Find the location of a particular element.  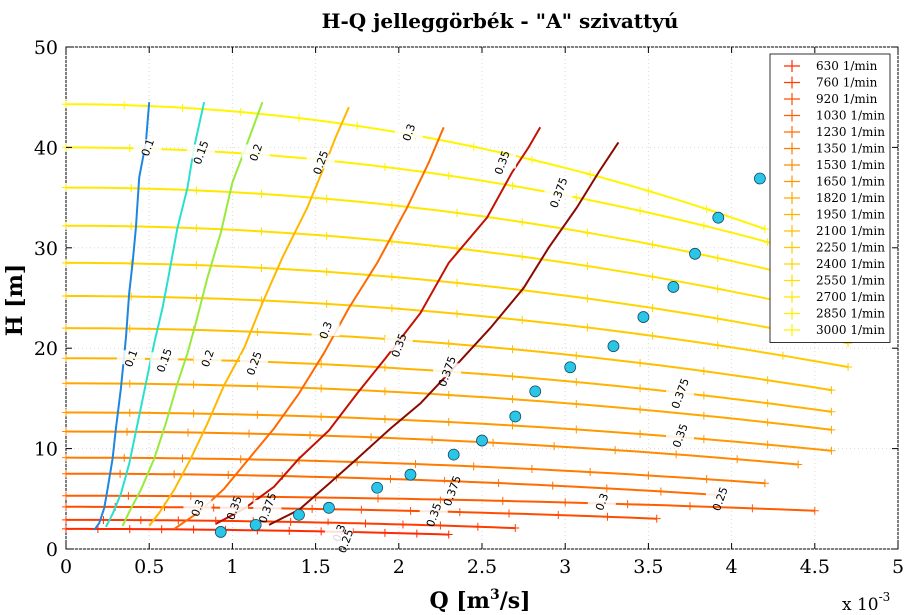

x-axis-title-tail: /s] is located at coordinates (515, 601).